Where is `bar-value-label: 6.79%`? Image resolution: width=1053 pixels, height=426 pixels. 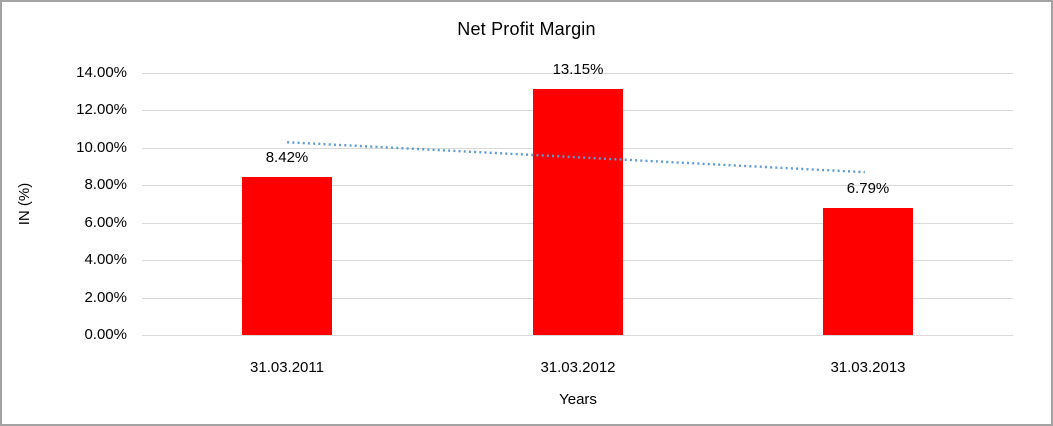 bar-value-label: 6.79% is located at coordinates (868, 188).